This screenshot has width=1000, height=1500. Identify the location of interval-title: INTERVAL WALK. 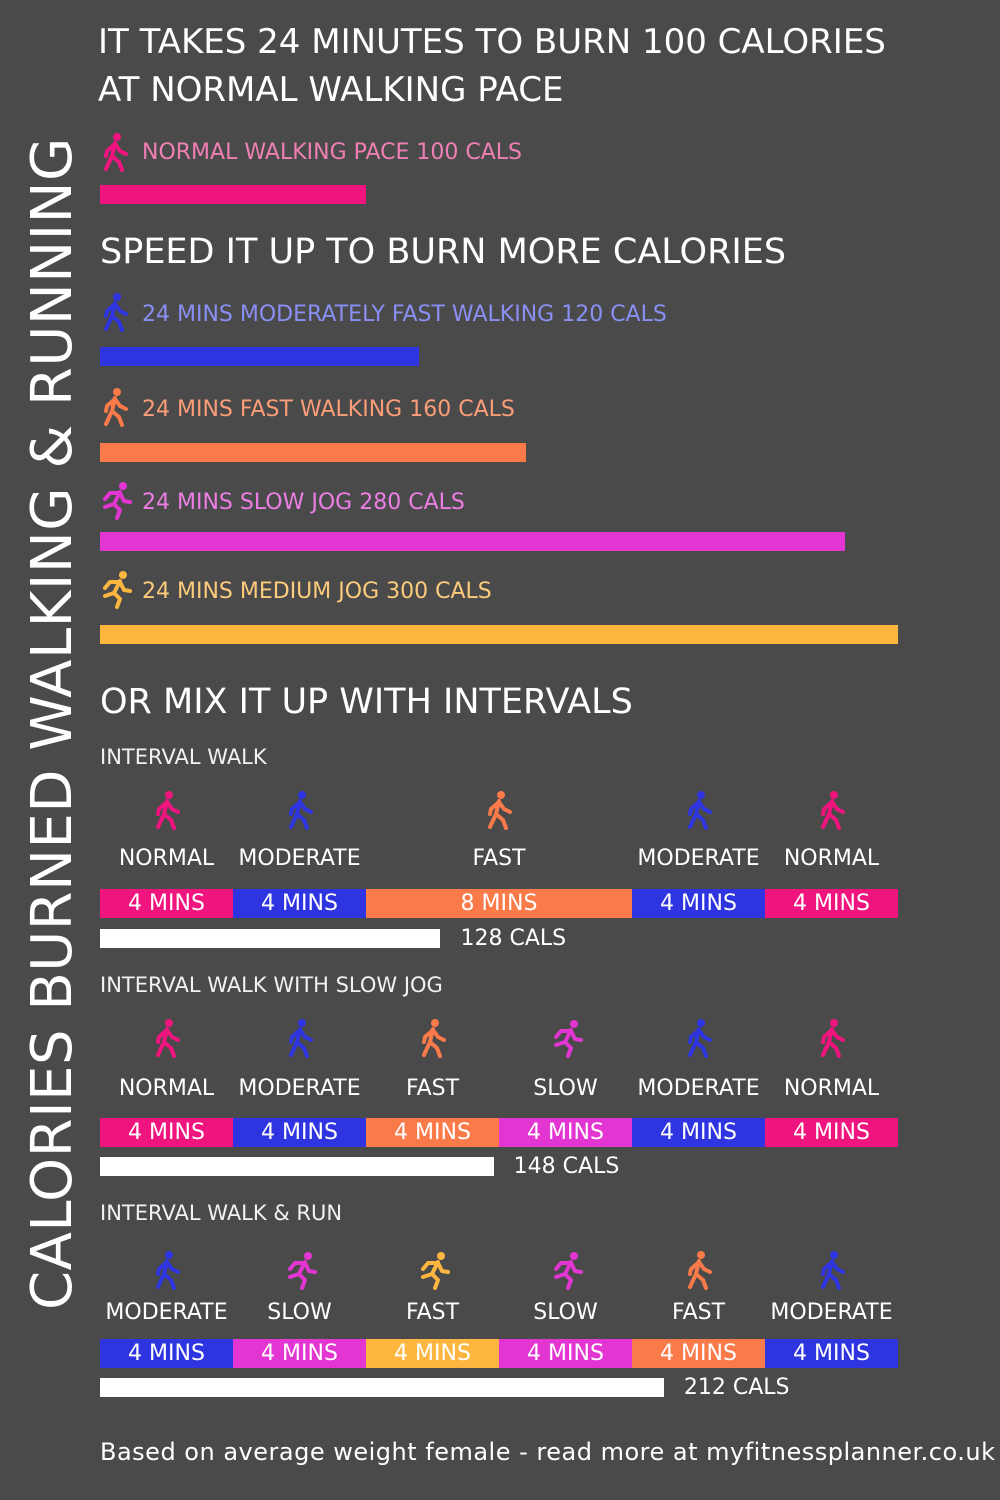
(183, 757).